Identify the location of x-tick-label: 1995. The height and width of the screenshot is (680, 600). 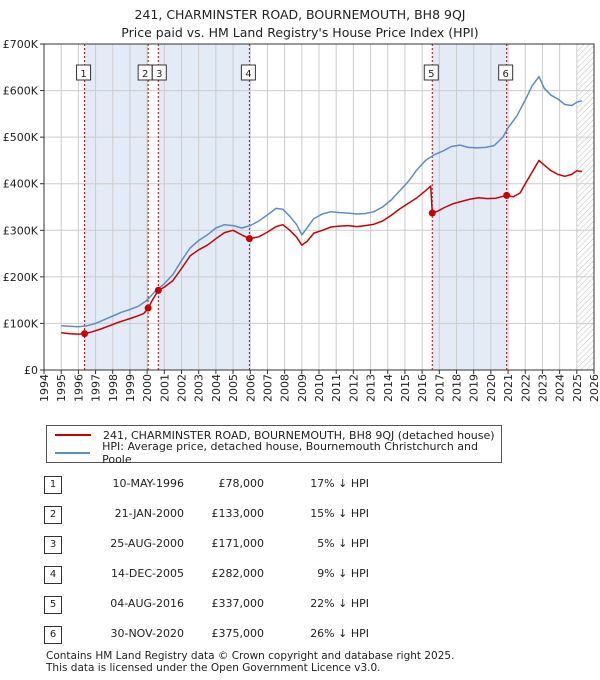
(61, 388).